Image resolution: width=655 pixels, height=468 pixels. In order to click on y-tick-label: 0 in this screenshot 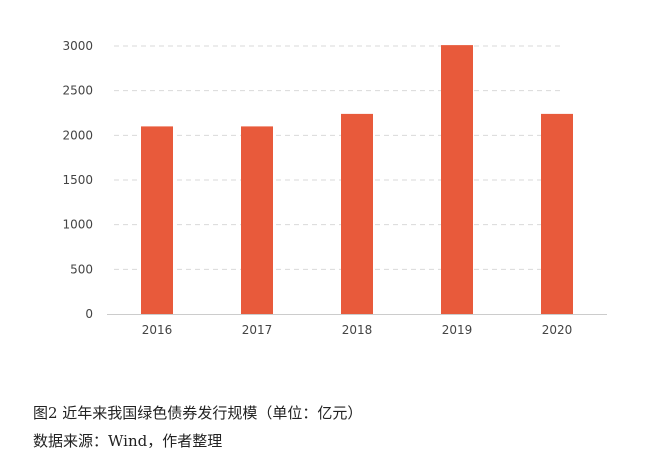, I will do `click(89, 314)`.